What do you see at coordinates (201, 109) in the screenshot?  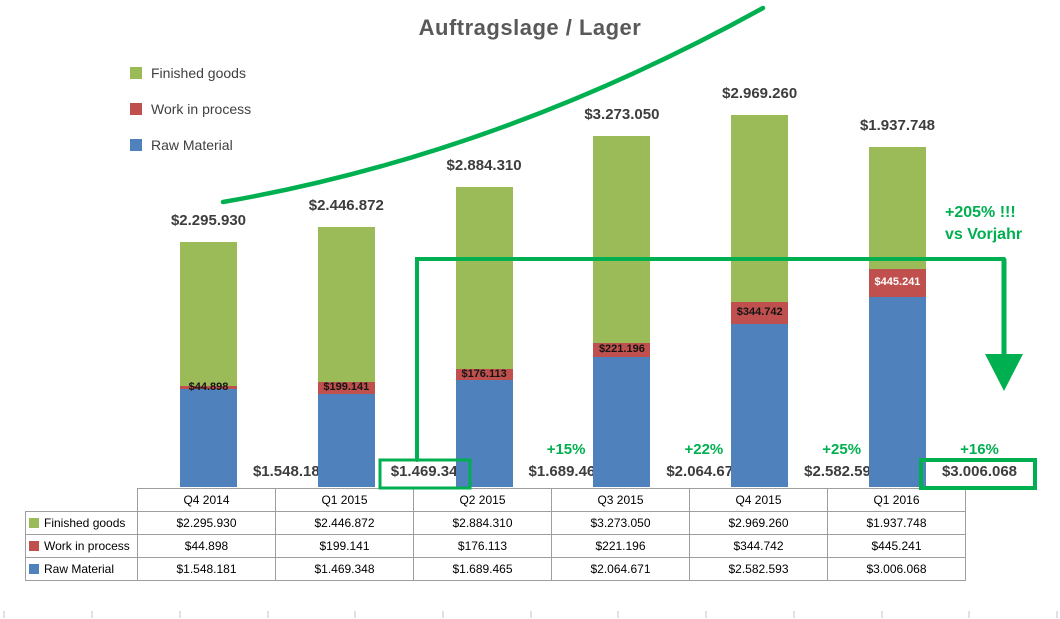 I see `legend-label: Work in process` at bounding box center [201, 109].